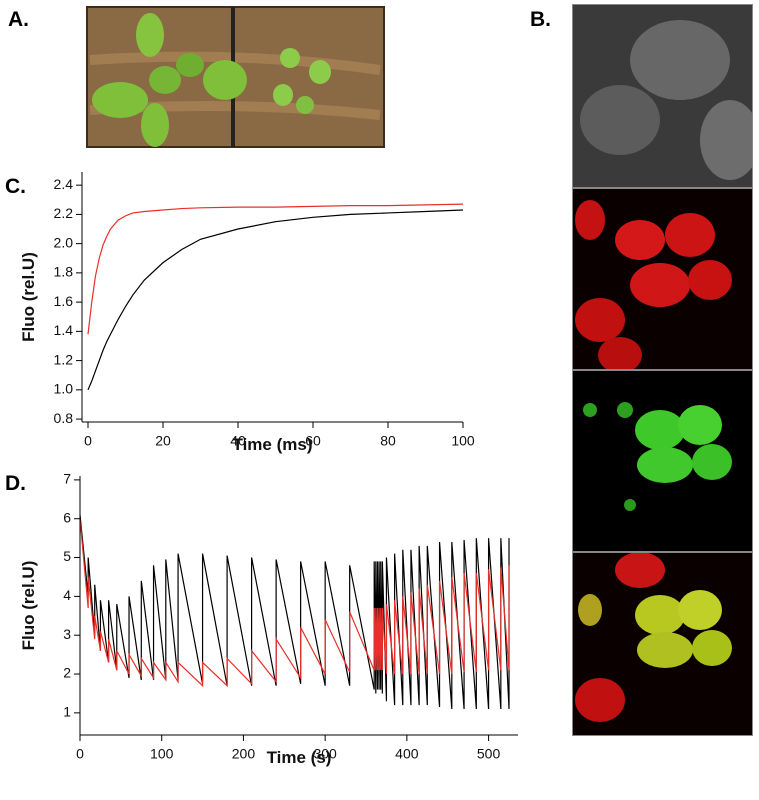  What do you see at coordinates (235, 77) in the screenshot?
I see `plant-photo` at bounding box center [235, 77].